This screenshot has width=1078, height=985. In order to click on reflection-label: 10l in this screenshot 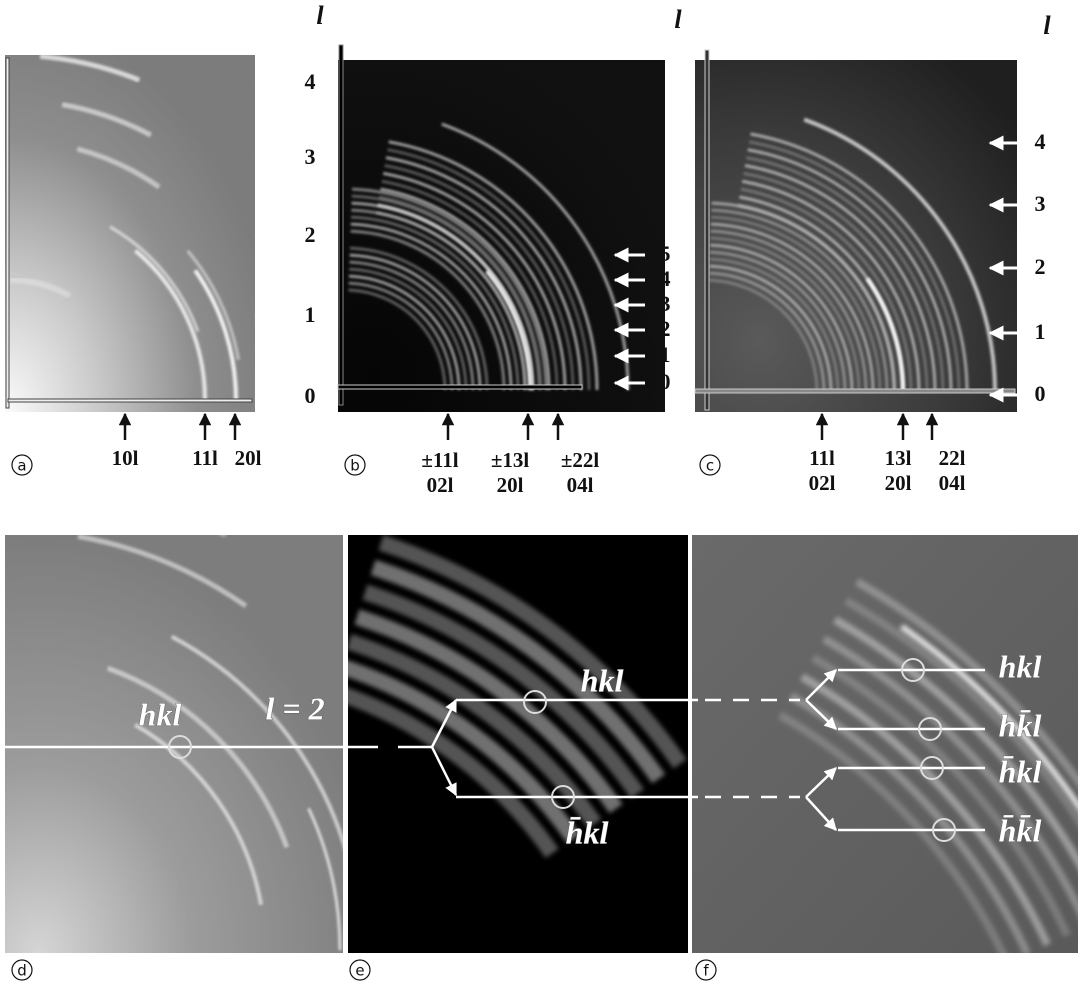, I will do `click(125, 458)`.